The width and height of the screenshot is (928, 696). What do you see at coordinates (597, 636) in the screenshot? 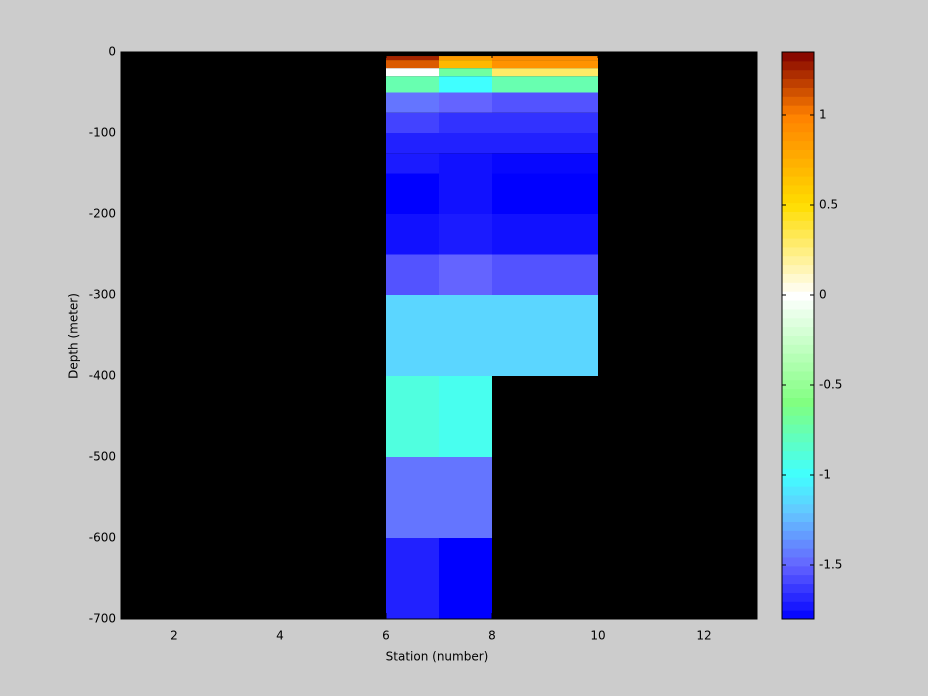
I see `x-tick-label: 10` at bounding box center [597, 636].